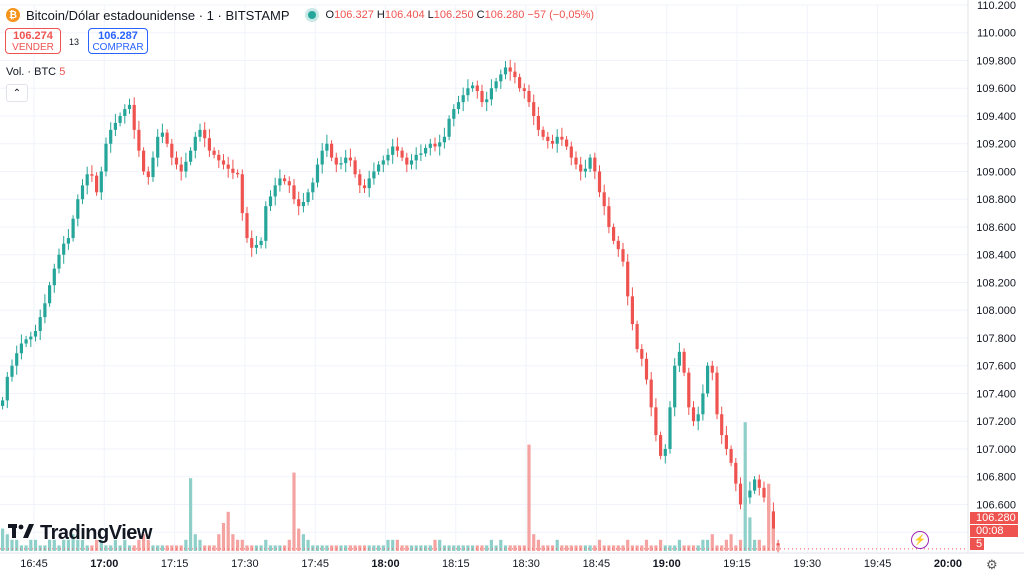  I want to click on y-tick-label: 109.000, so click(996, 172).